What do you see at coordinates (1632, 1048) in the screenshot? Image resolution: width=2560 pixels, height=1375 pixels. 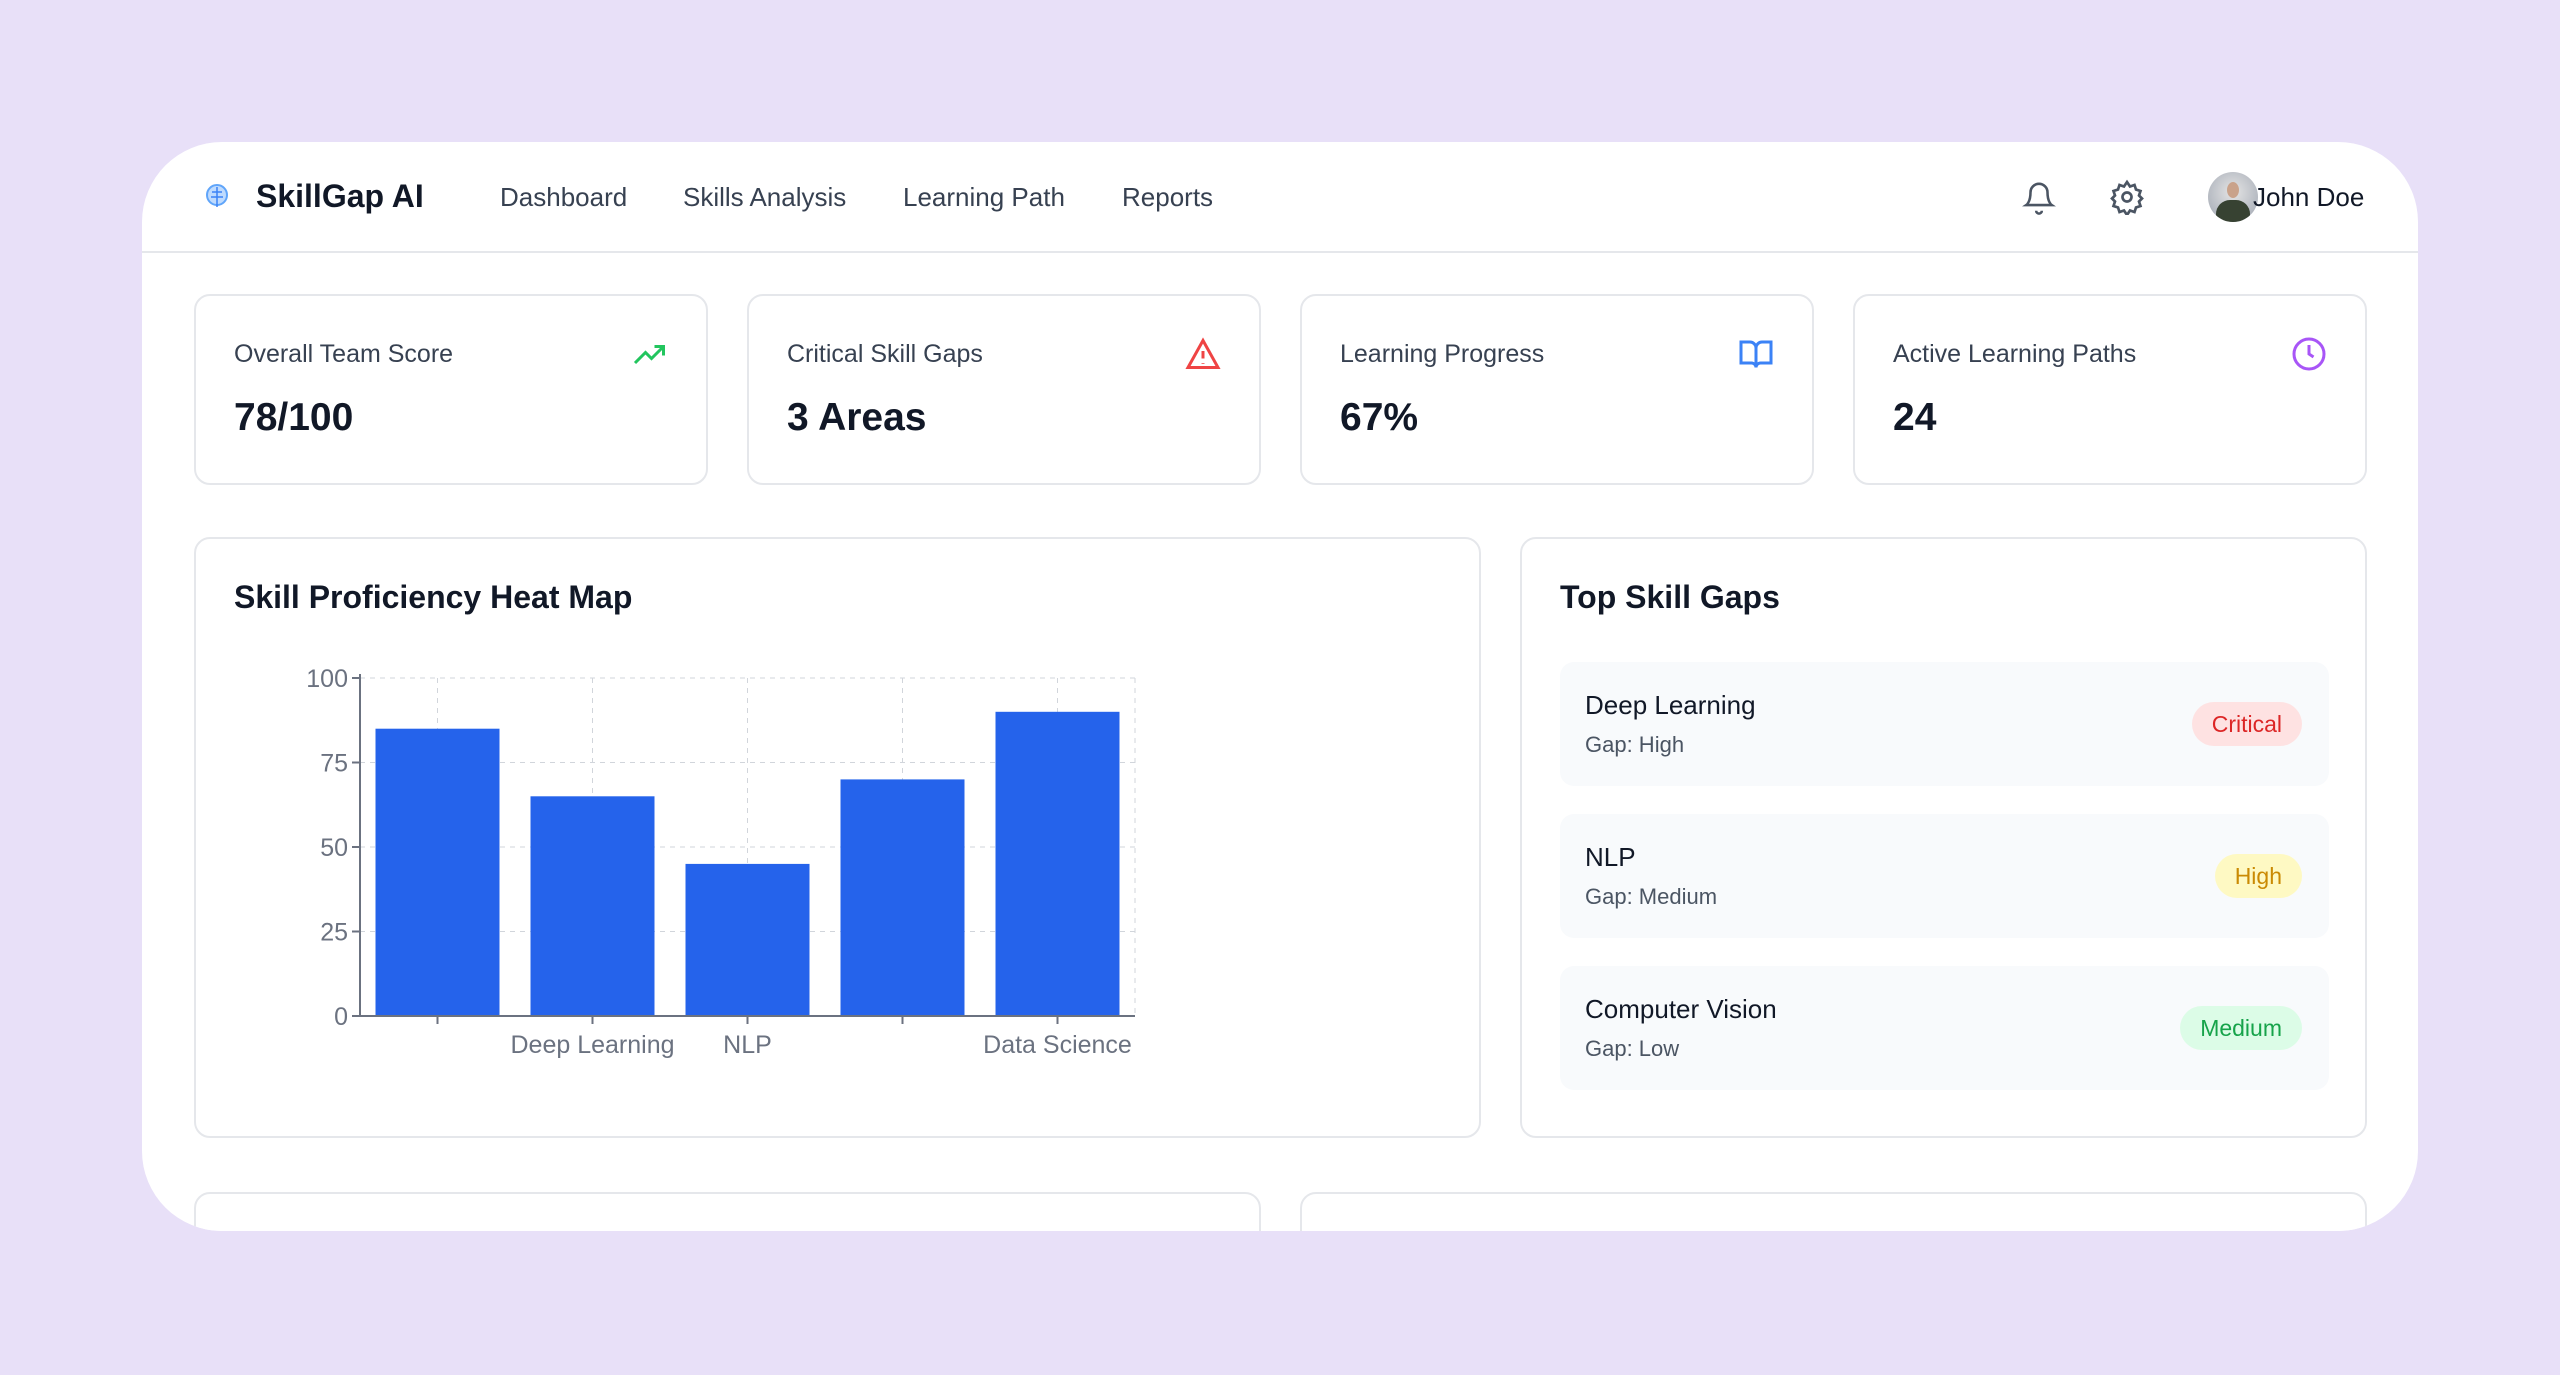 I see `gap-level: Gap: Low` at bounding box center [1632, 1048].